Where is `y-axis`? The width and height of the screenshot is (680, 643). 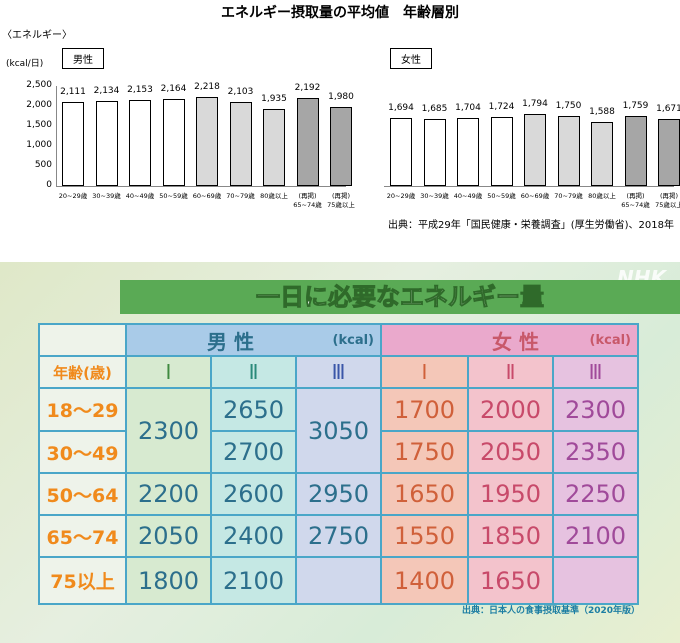
y-axis is located at coordinates (56, 136).